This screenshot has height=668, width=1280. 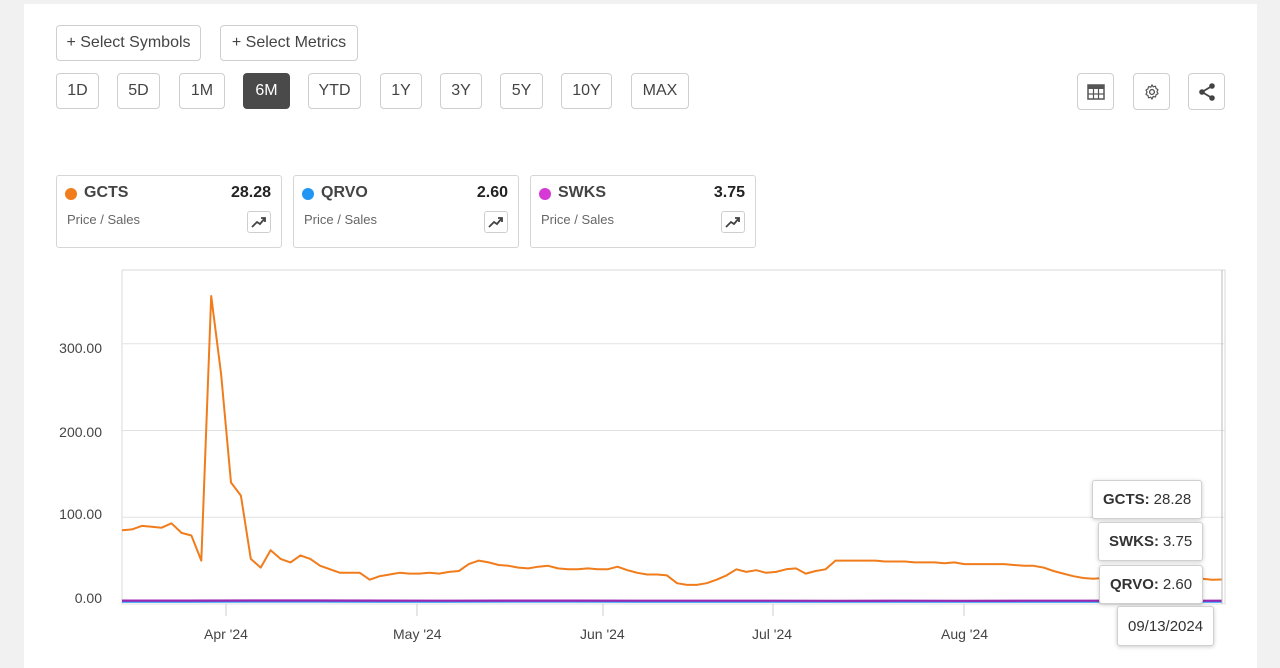 I want to click on card-symbol: QRVO, so click(x=344, y=192).